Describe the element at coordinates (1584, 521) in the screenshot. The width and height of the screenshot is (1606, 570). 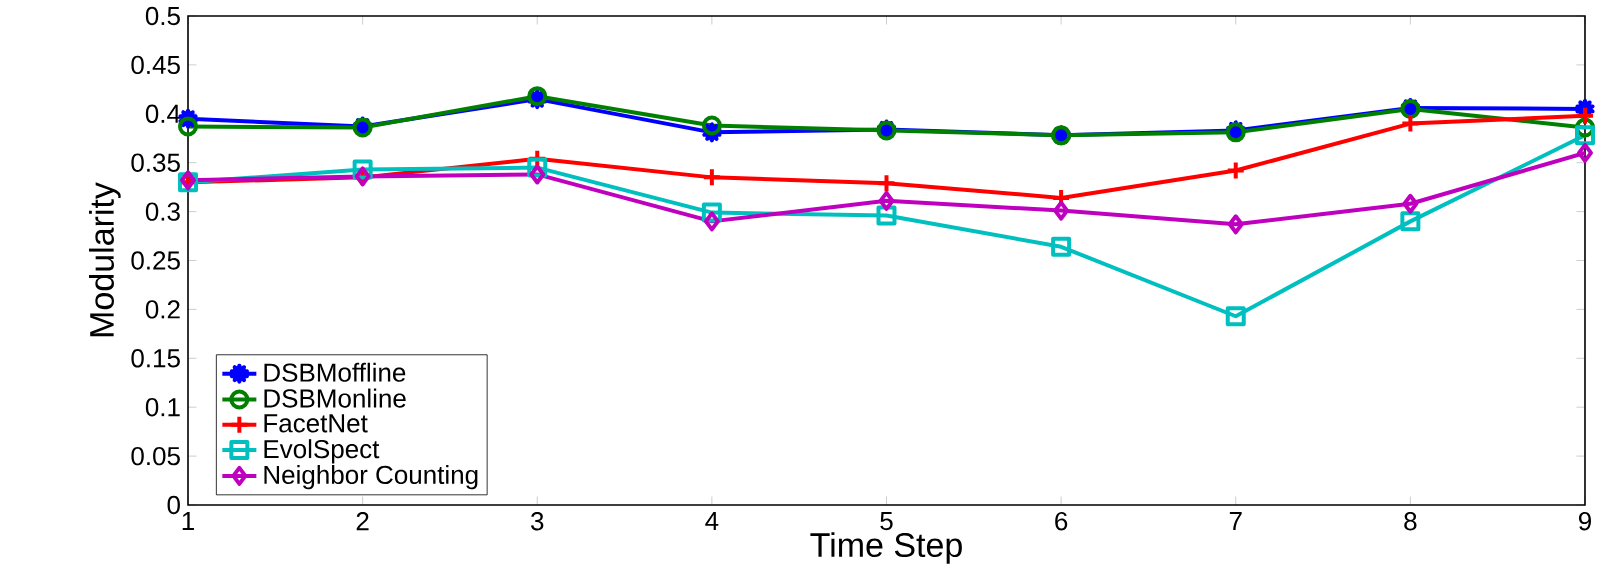
I see `x-tick-label: 9` at that location.